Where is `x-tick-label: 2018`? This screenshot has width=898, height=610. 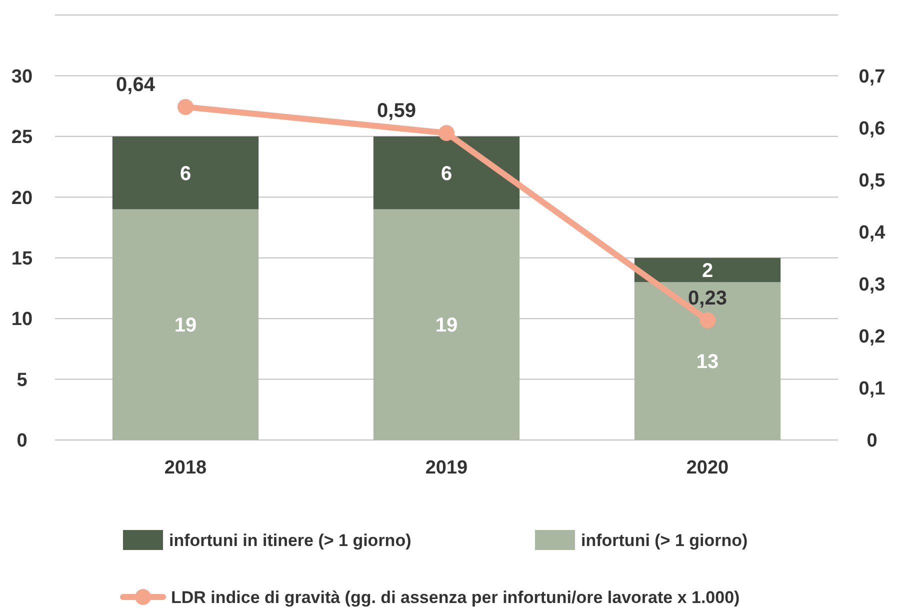 x-tick-label: 2018 is located at coordinates (185, 468).